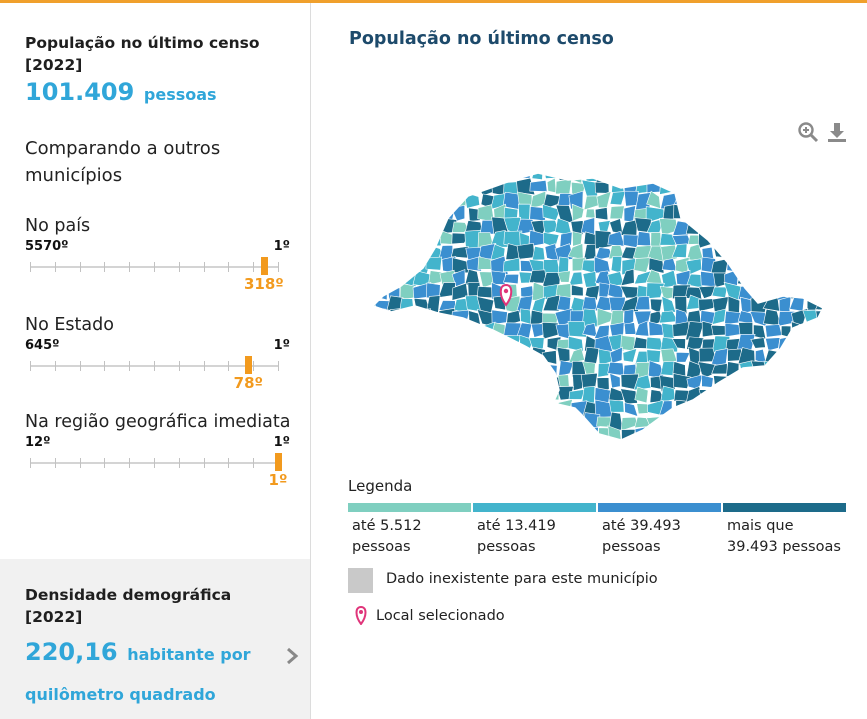 The height and width of the screenshot is (719, 867). What do you see at coordinates (278, 462) in the screenshot?
I see `ranking-marker` at bounding box center [278, 462].